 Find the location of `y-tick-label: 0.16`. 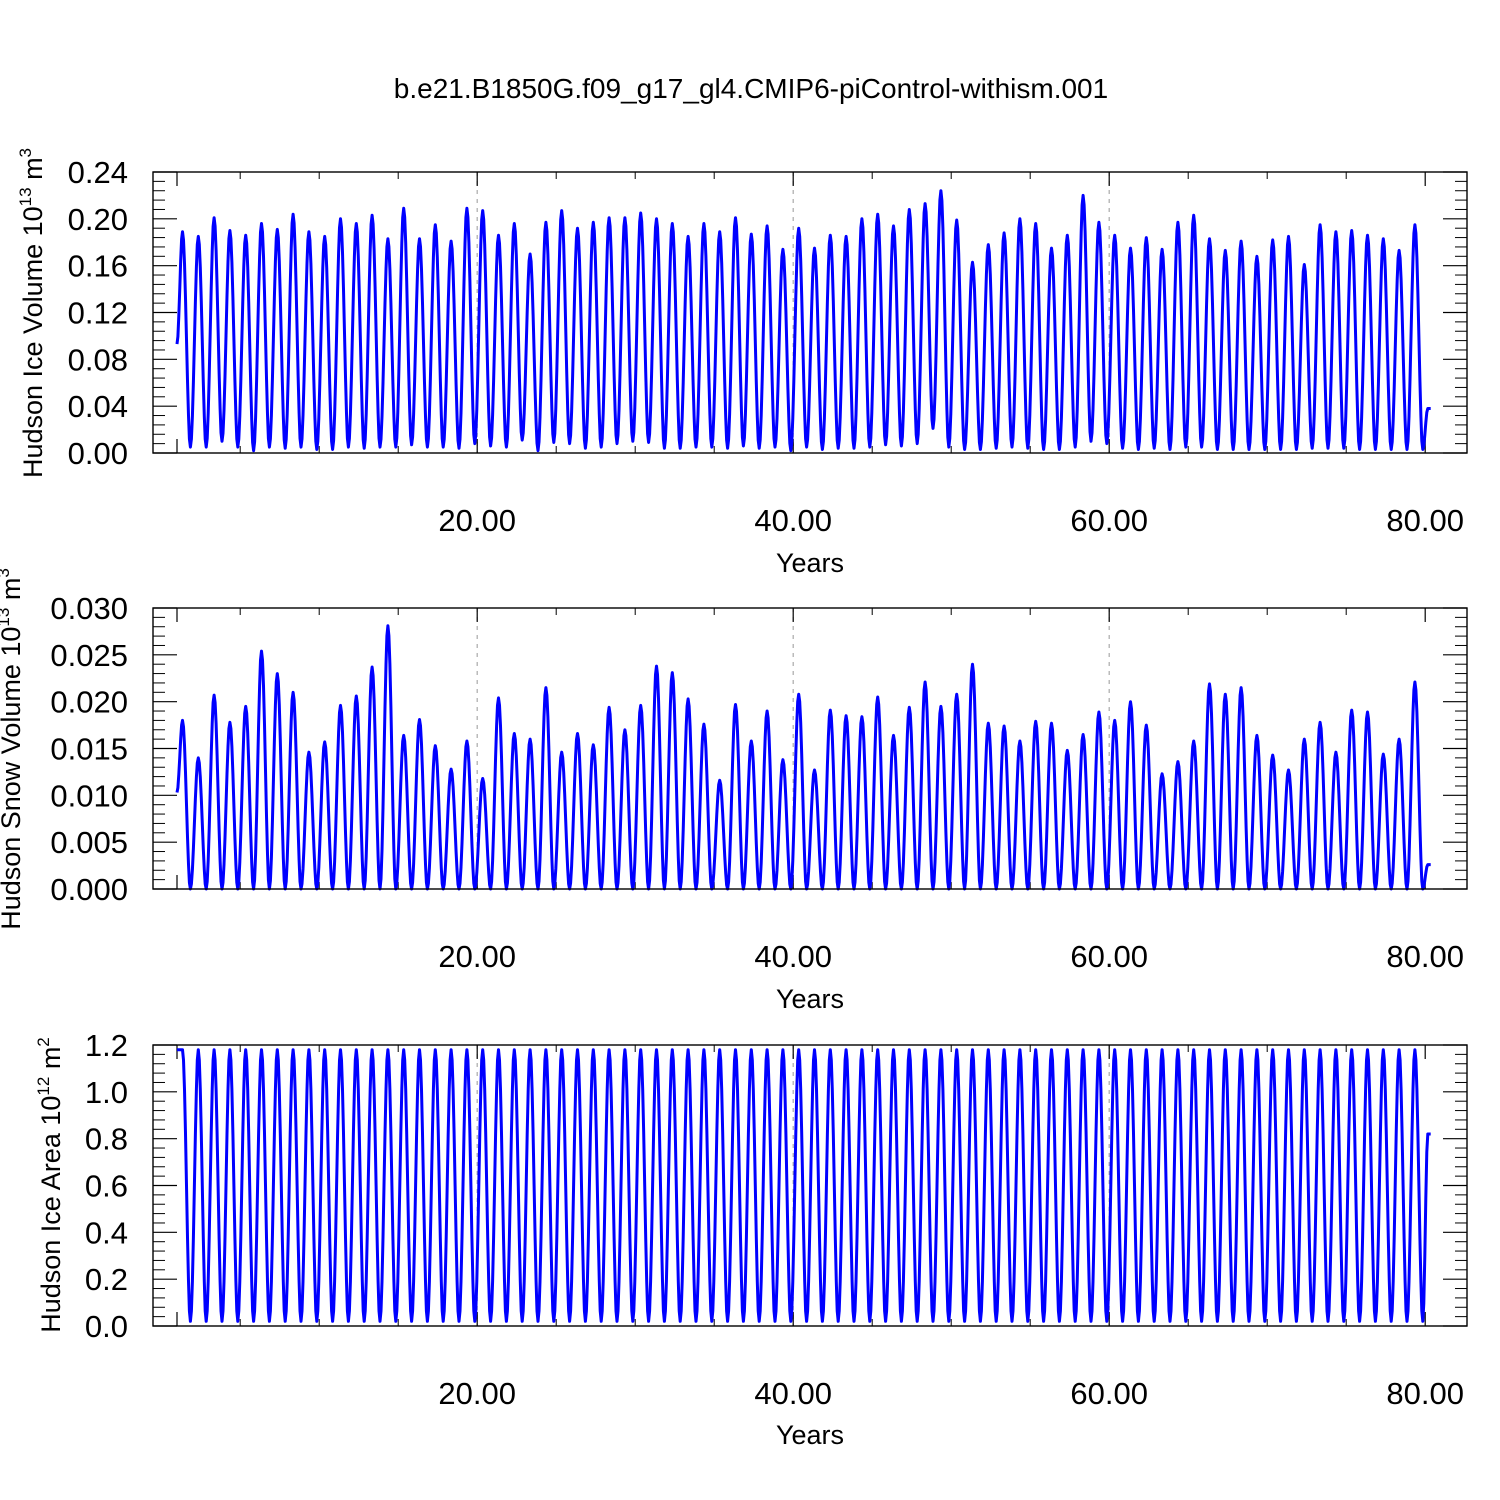

y-tick-label: 0.16 is located at coordinates (98, 266).